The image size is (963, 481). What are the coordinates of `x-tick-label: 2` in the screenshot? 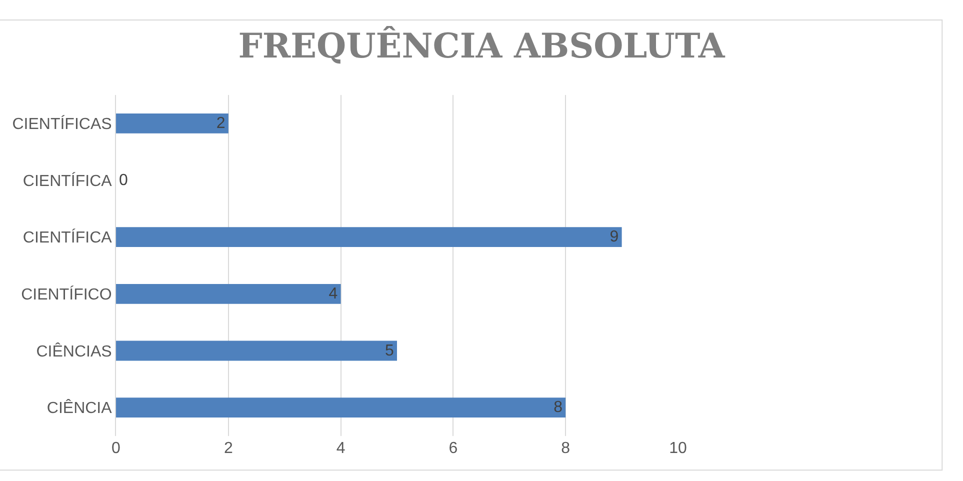 It's located at (228, 448).